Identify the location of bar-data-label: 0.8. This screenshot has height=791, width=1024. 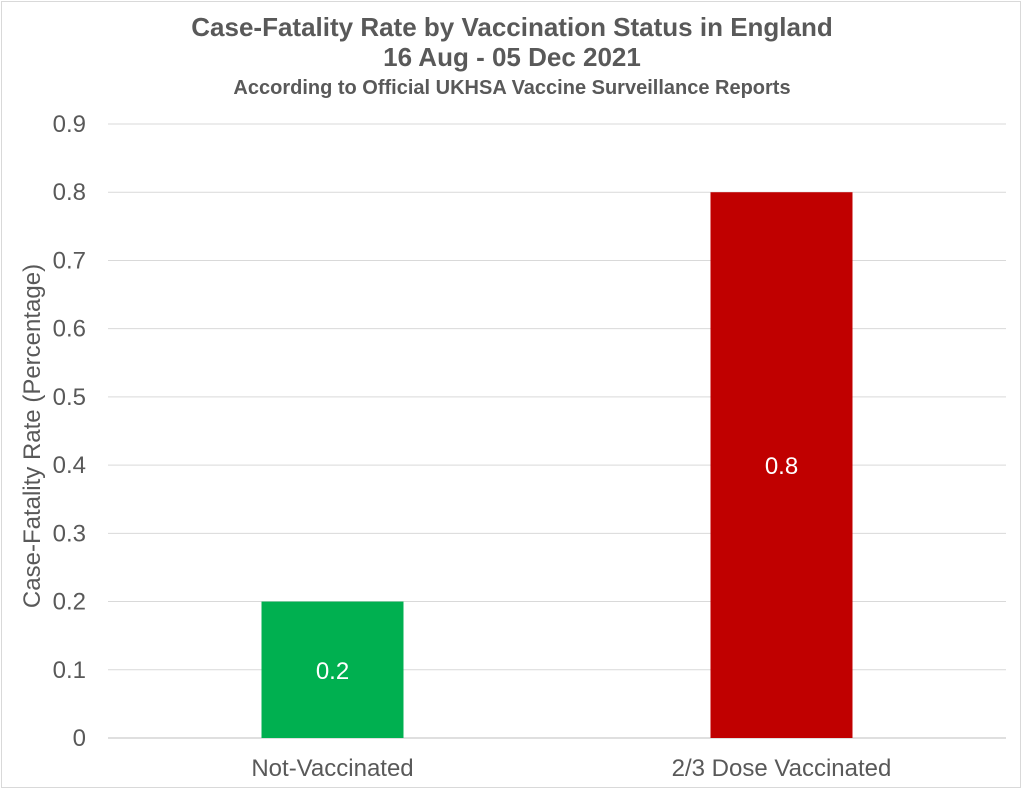
(781, 466).